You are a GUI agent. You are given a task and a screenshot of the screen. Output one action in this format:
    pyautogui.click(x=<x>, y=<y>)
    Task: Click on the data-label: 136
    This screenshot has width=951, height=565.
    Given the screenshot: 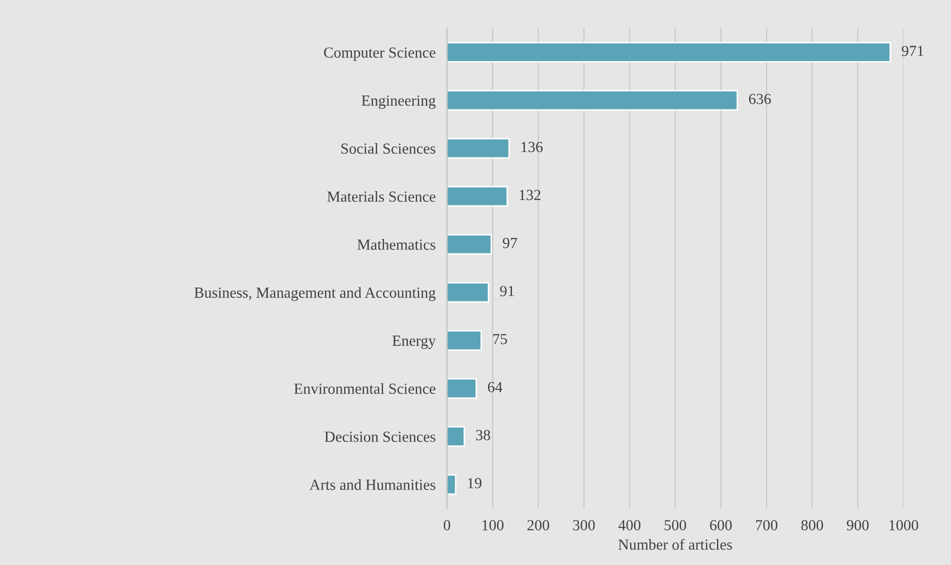 What is the action you would take?
    pyautogui.click(x=532, y=147)
    